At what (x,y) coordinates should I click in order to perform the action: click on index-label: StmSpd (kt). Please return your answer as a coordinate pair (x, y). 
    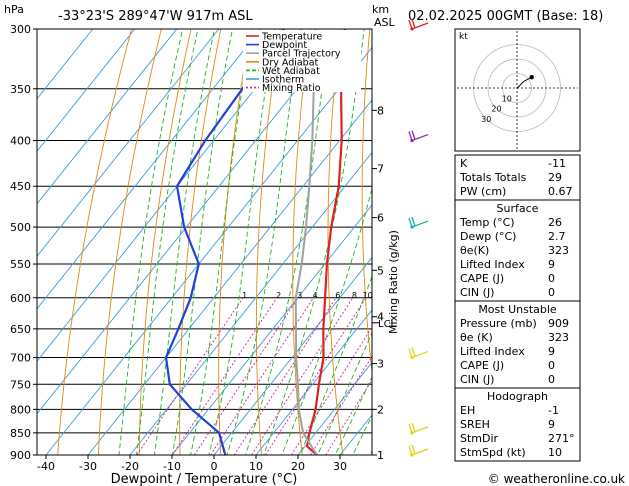
    Looking at the image, I should click on (493, 452).